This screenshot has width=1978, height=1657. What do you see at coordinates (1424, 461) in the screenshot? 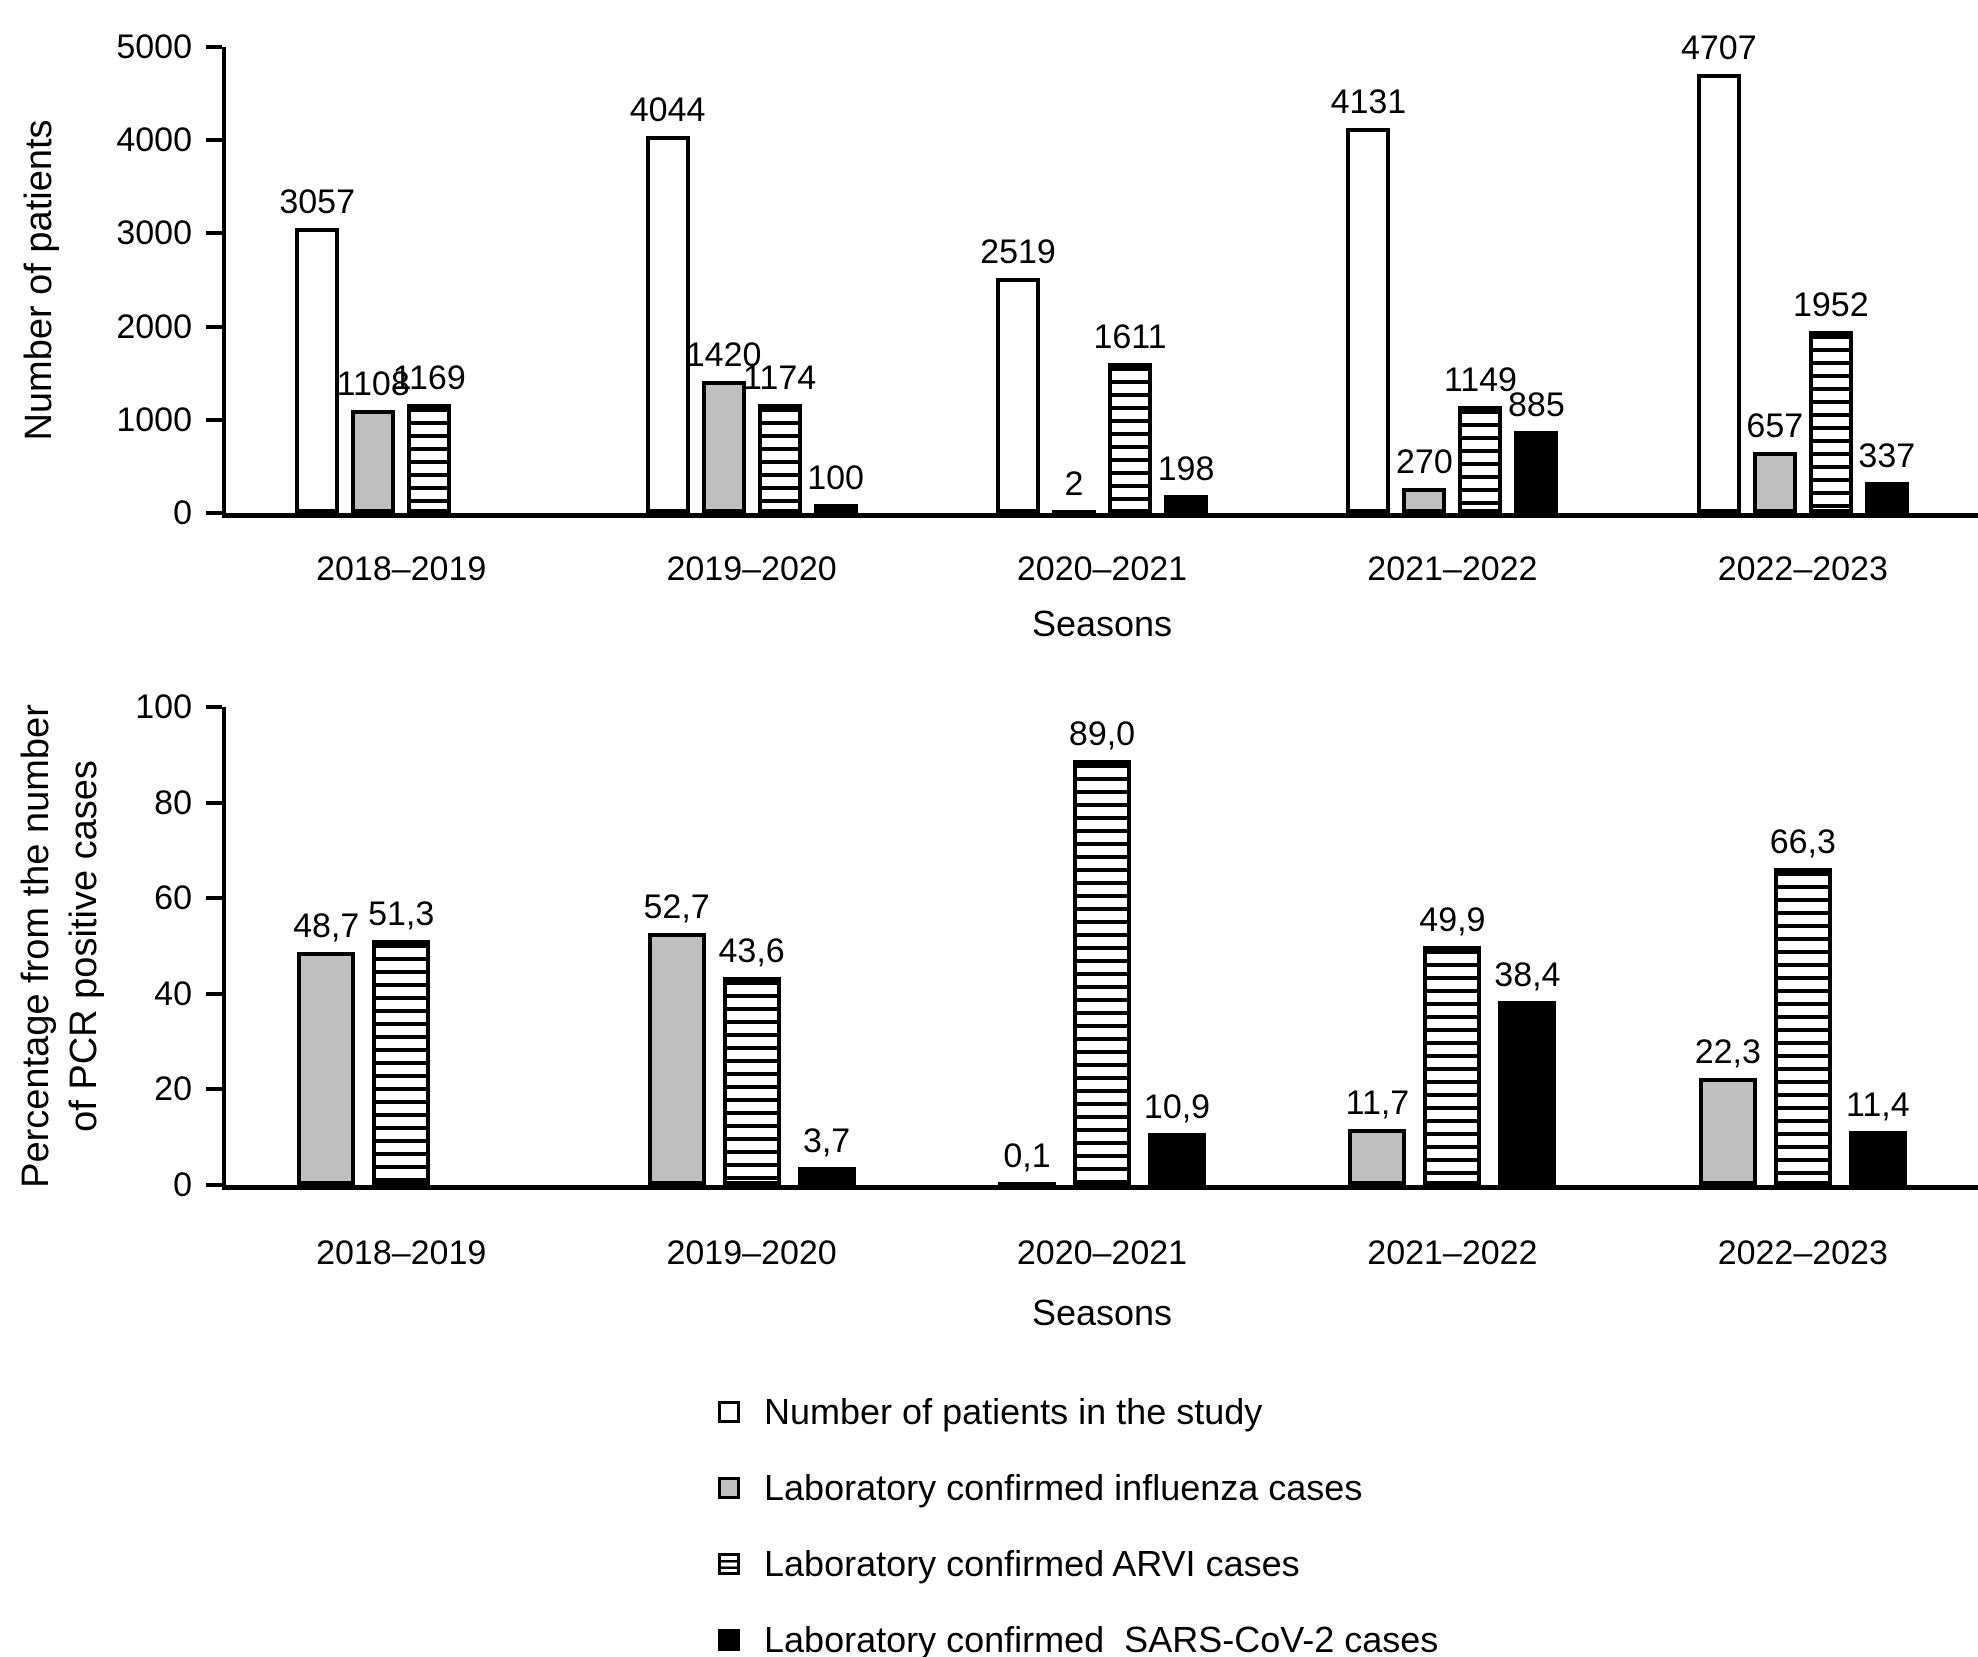
I see `value-label: 270` at bounding box center [1424, 461].